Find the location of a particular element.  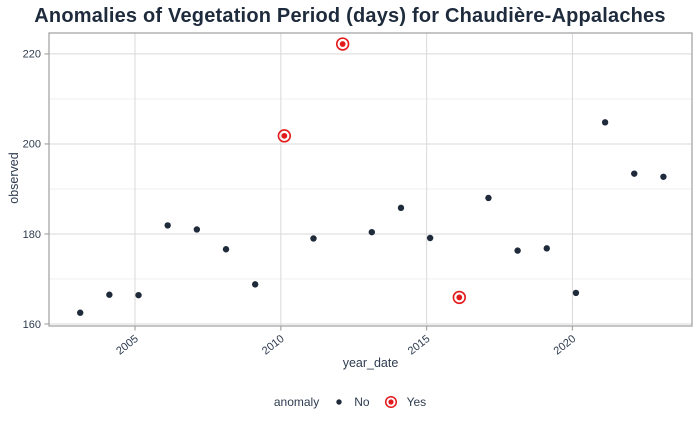

dot-icon is located at coordinates (339, 402).